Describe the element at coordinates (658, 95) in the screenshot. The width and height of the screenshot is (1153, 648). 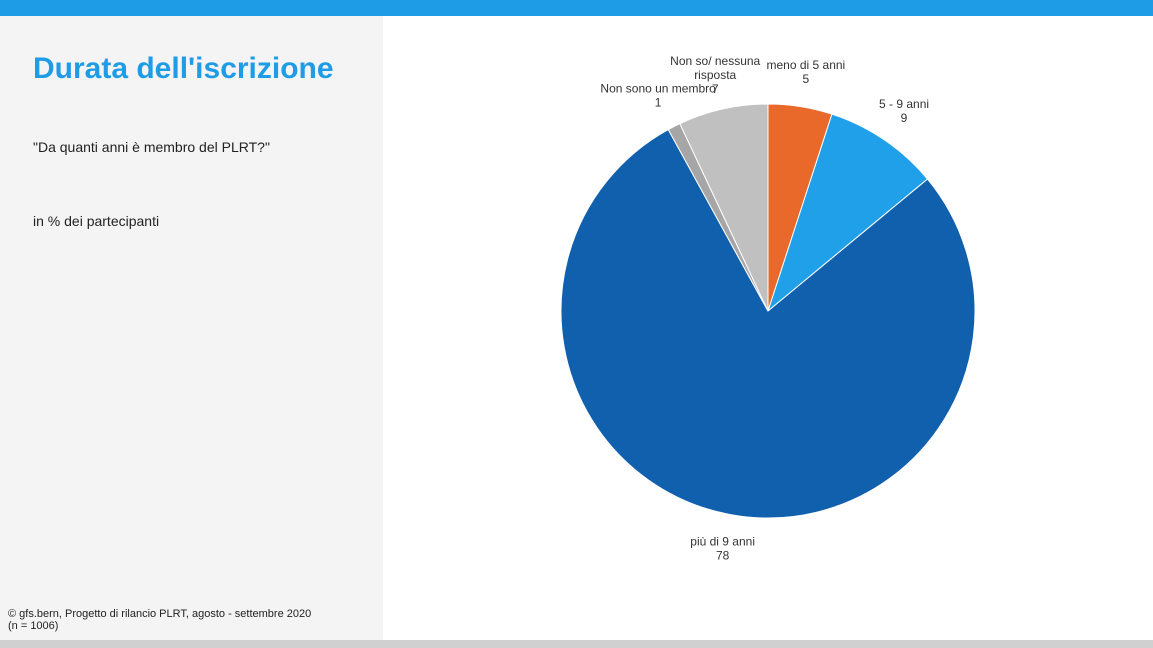
I see `pie-data-label: Non sono un membro 1` at that location.